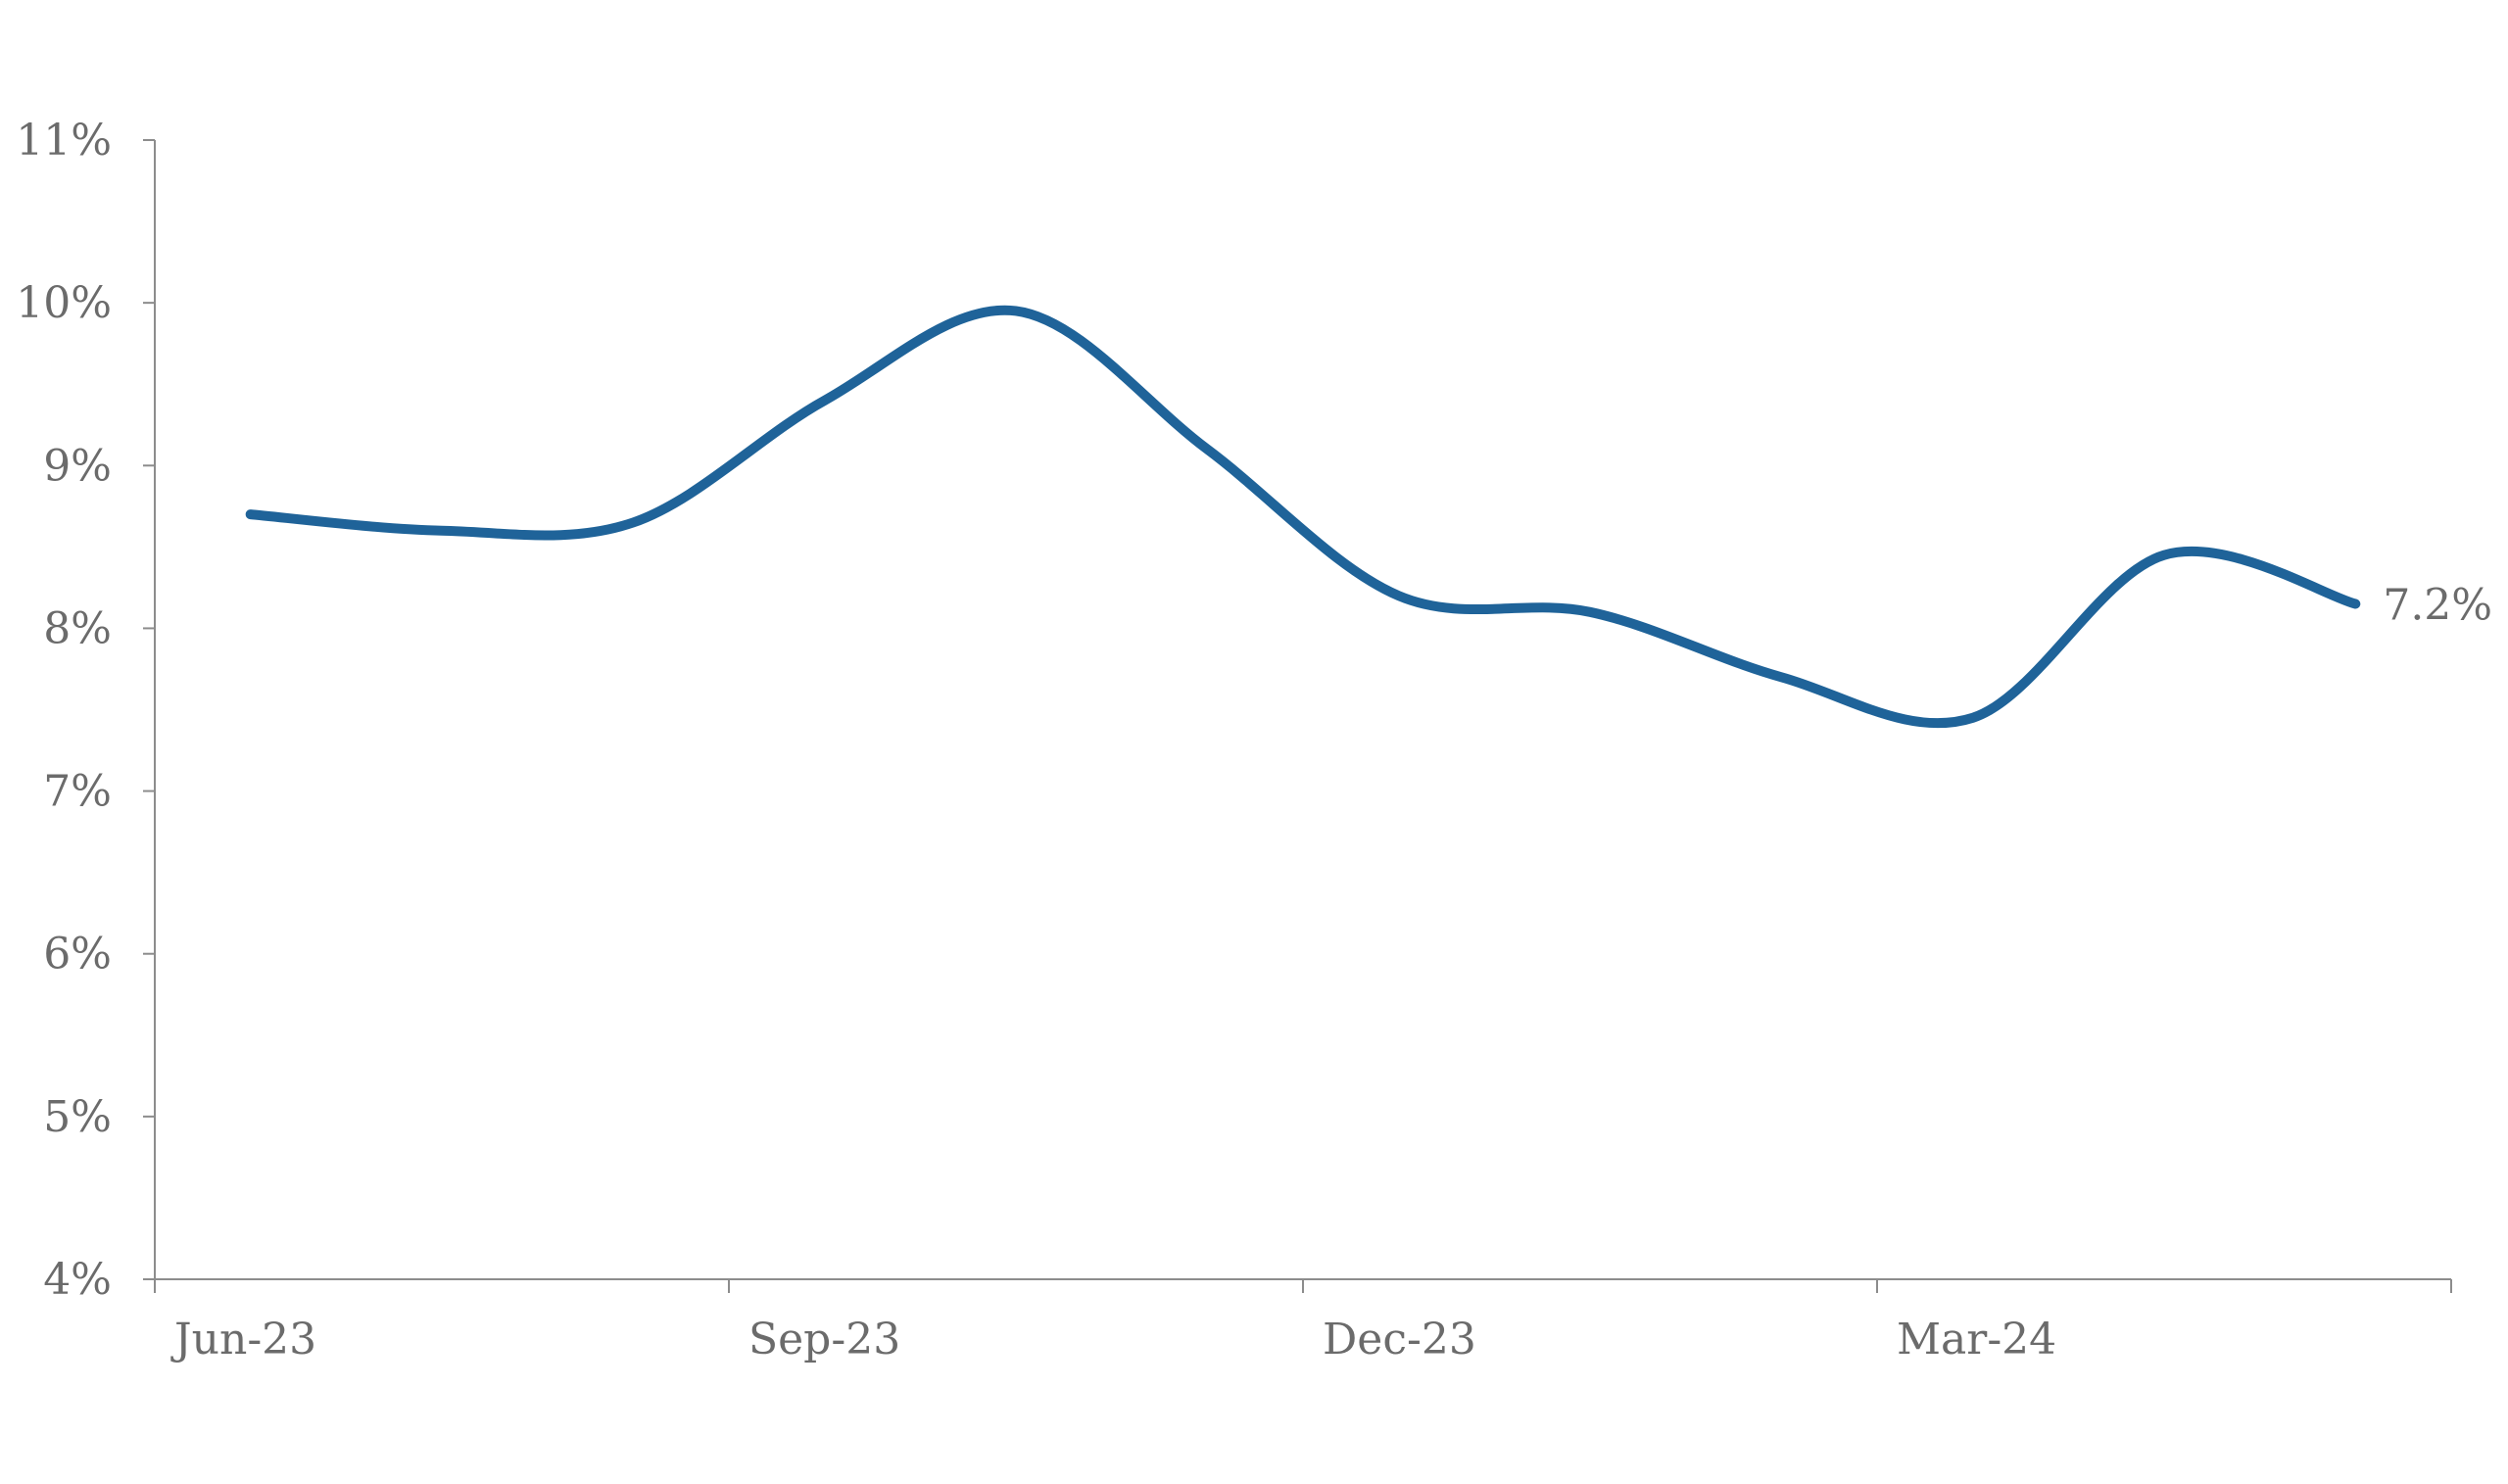 The height and width of the screenshot is (1484, 2508). Describe the element at coordinates (77, 1280) in the screenshot. I see `y-tick-label: 4%` at that location.